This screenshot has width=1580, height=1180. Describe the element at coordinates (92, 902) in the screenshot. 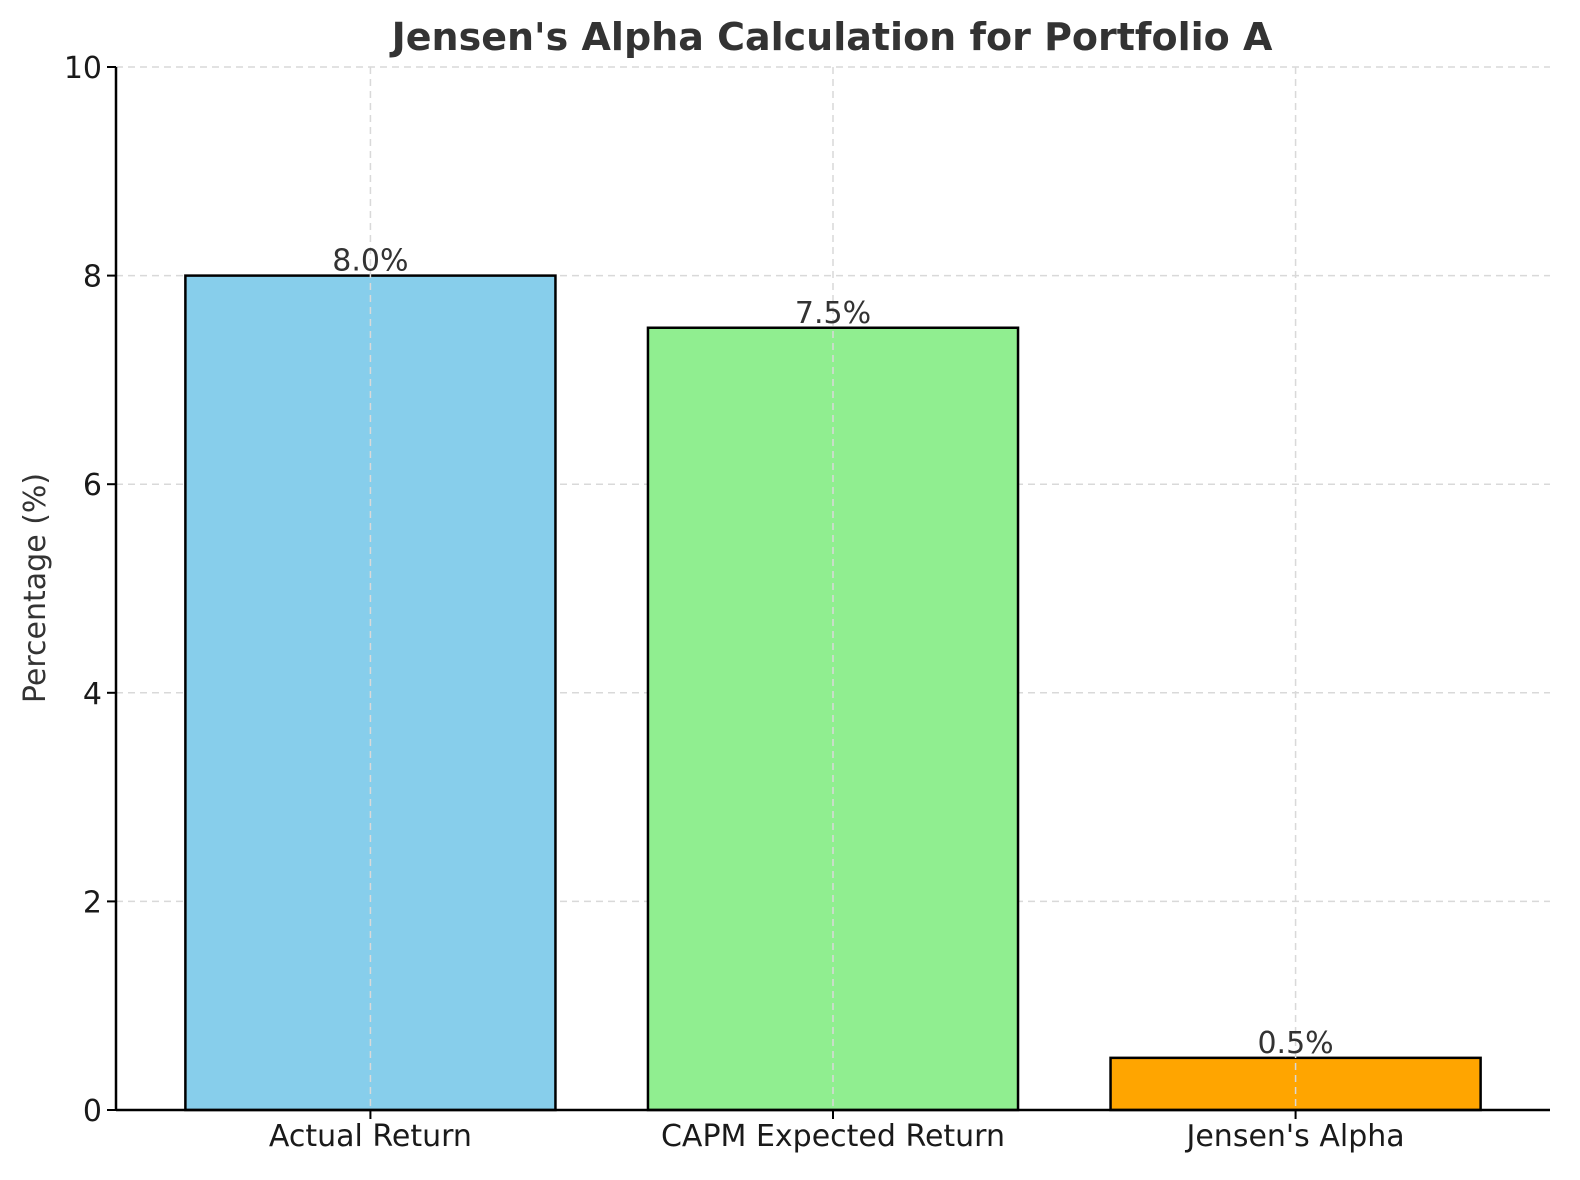

I see `y-tick-label: 2` at that location.